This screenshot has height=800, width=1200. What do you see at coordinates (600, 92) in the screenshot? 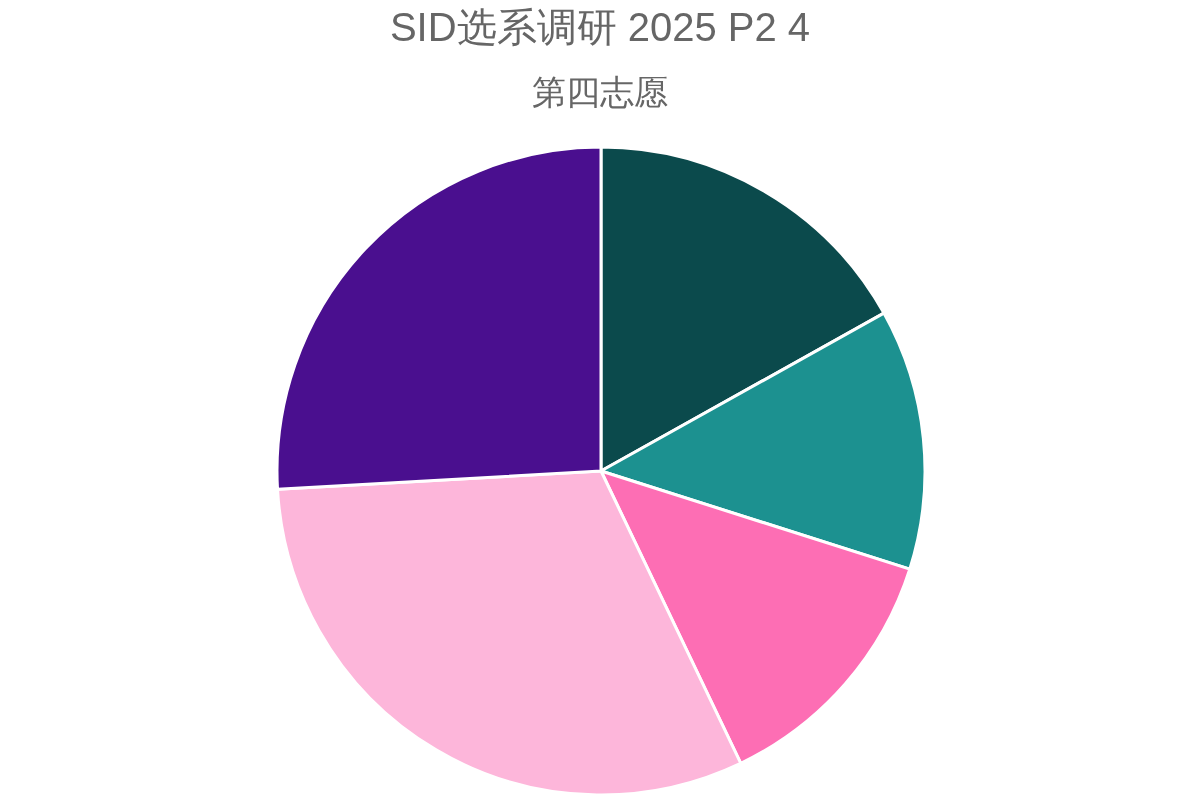
I see `subtitle: 第四志愿` at bounding box center [600, 92].